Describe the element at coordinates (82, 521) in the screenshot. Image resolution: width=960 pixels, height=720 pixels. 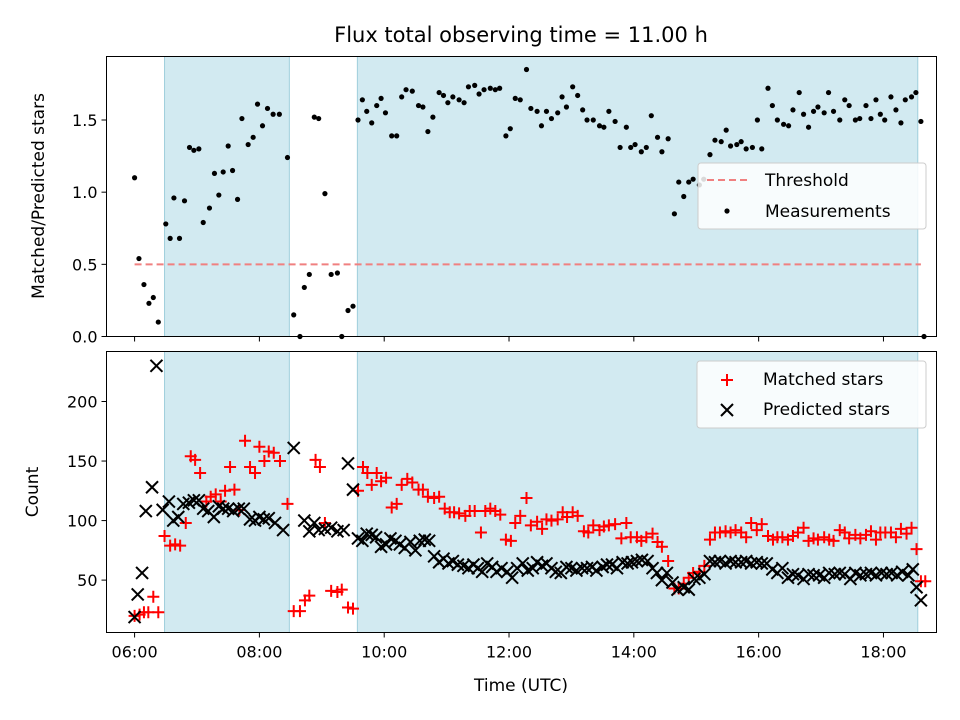
I see `bottom-y-tick-label-1: 100` at that location.